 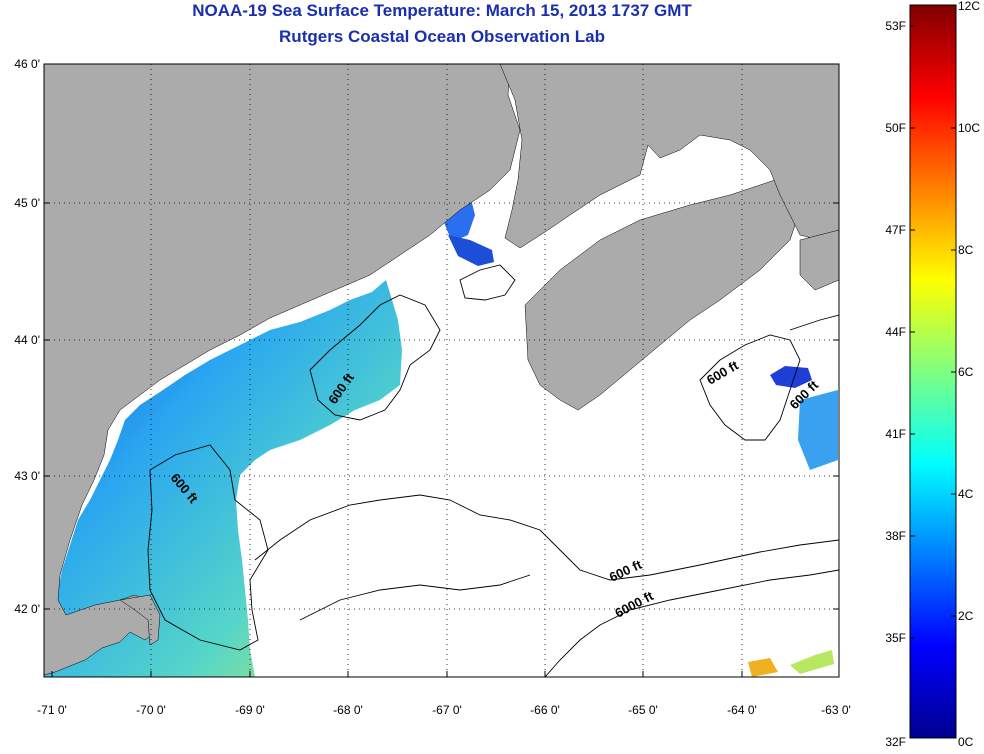 What do you see at coordinates (933, 332) in the screenshot?
I see `colorbar-ticks` at bounding box center [933, 332].